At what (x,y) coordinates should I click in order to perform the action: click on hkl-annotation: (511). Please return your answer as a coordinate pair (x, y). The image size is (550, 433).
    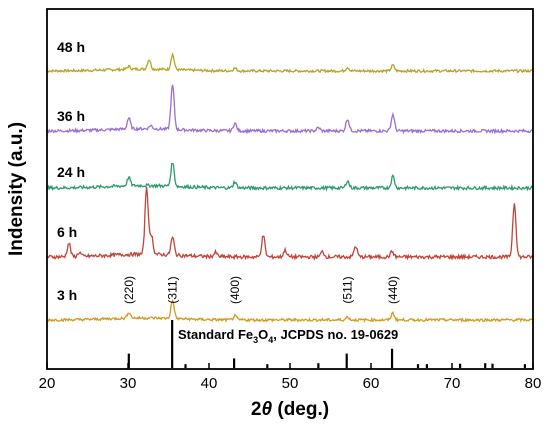
    Looking at the image, I should click on (348, 289).